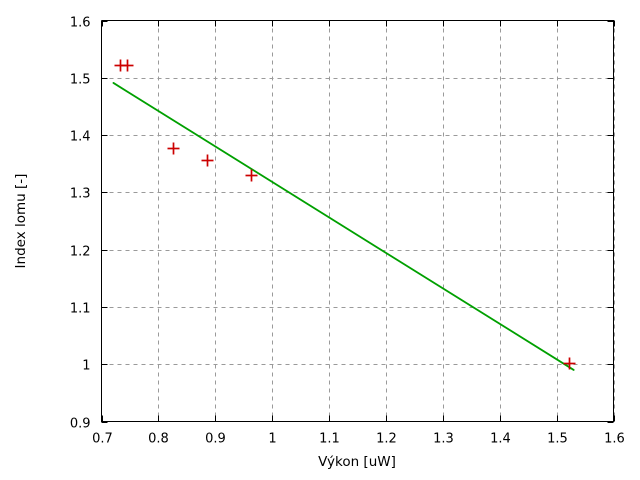 The height and width of the screenshot is (480, 640). Describe the element at coordinates (80, 137) in the screenshot. I see `y-tick-label: 1.4` at that location.